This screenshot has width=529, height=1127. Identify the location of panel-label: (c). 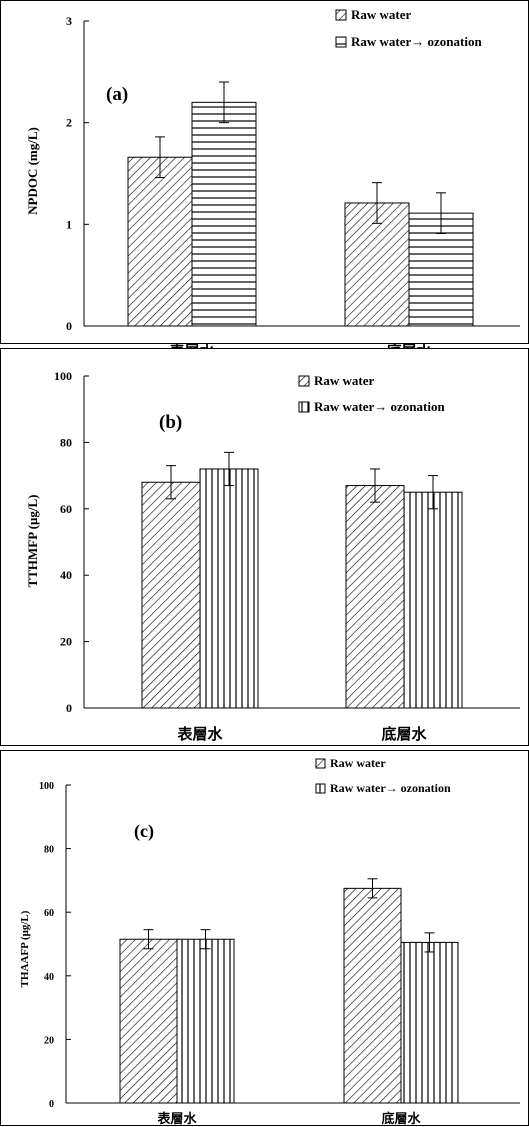
(144, 831).